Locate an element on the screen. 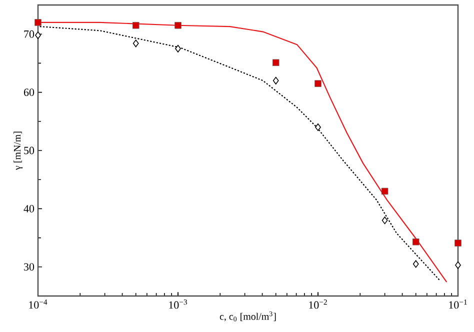 This screenshot has height=332, width=474. y-tick-label: 40 is located at coordinates (29, 208).